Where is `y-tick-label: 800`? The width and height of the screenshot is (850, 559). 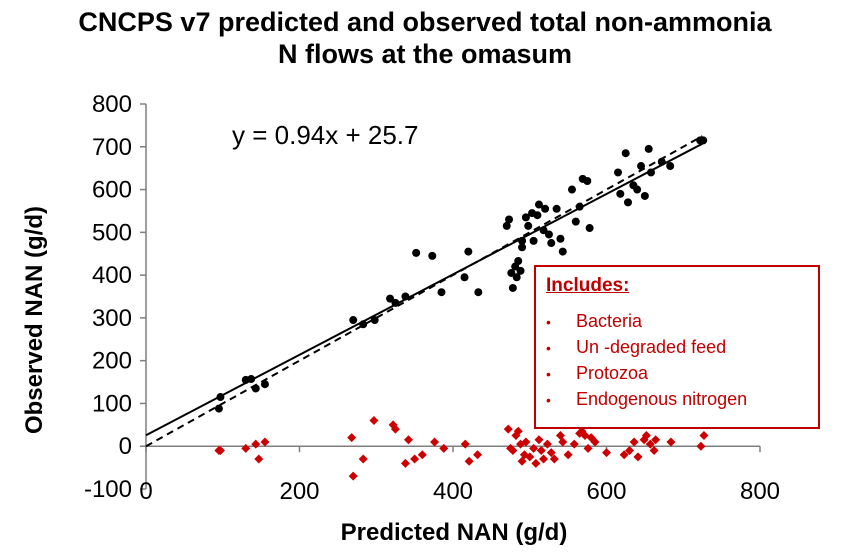 y-tick-label: 800 is located at coordinates (112, 104).